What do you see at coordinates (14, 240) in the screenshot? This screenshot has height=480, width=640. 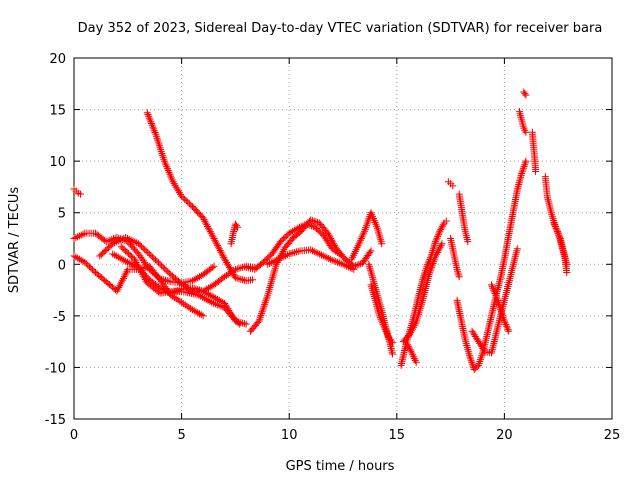 I see `y-axis-label: SDTVAR / TECUs` at bounding box center [14, 240].